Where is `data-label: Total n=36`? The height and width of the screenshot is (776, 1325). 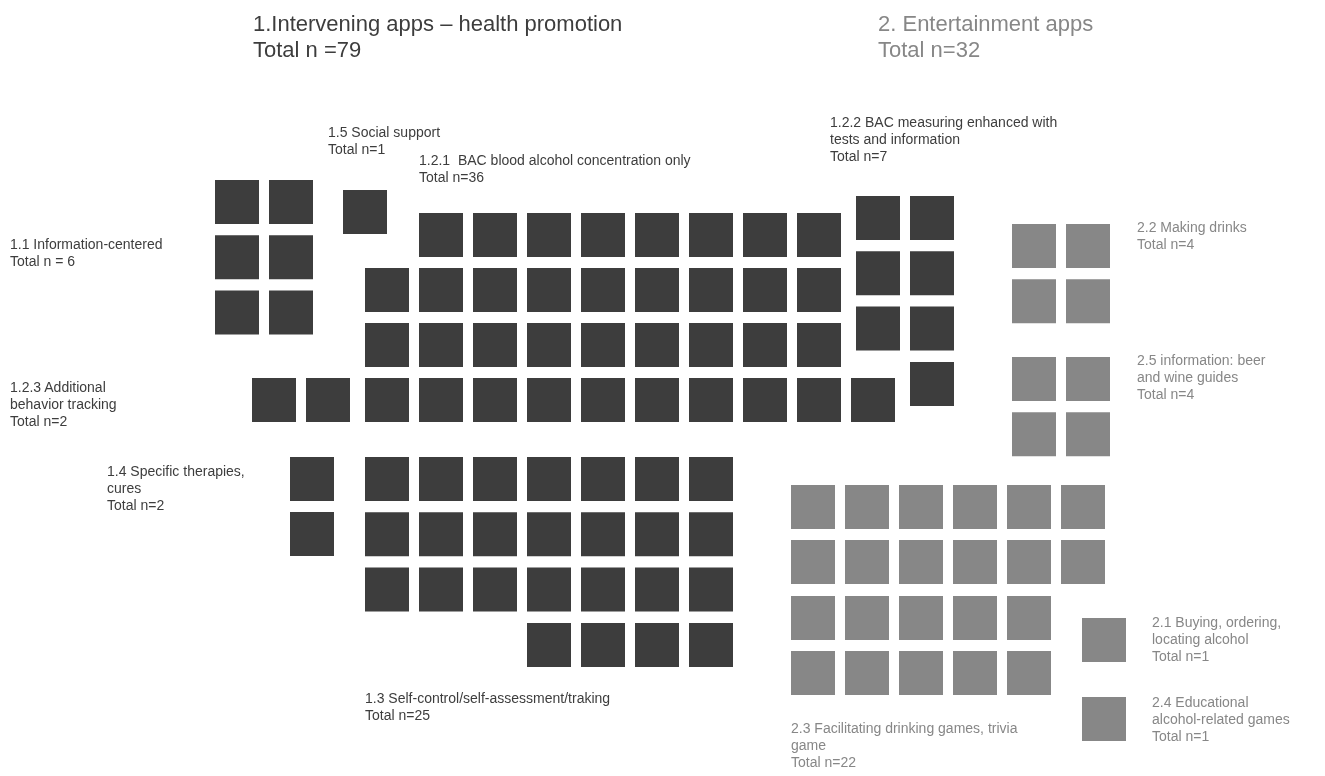 data-label: Total n=36 is located at coordinates (452, 176).